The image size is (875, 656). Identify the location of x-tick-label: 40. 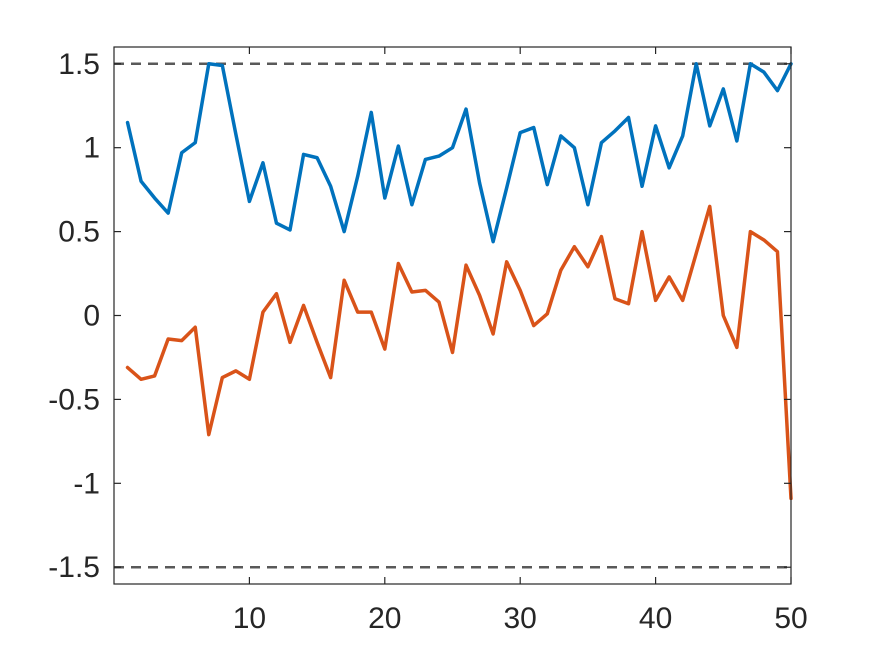
(655, 618).